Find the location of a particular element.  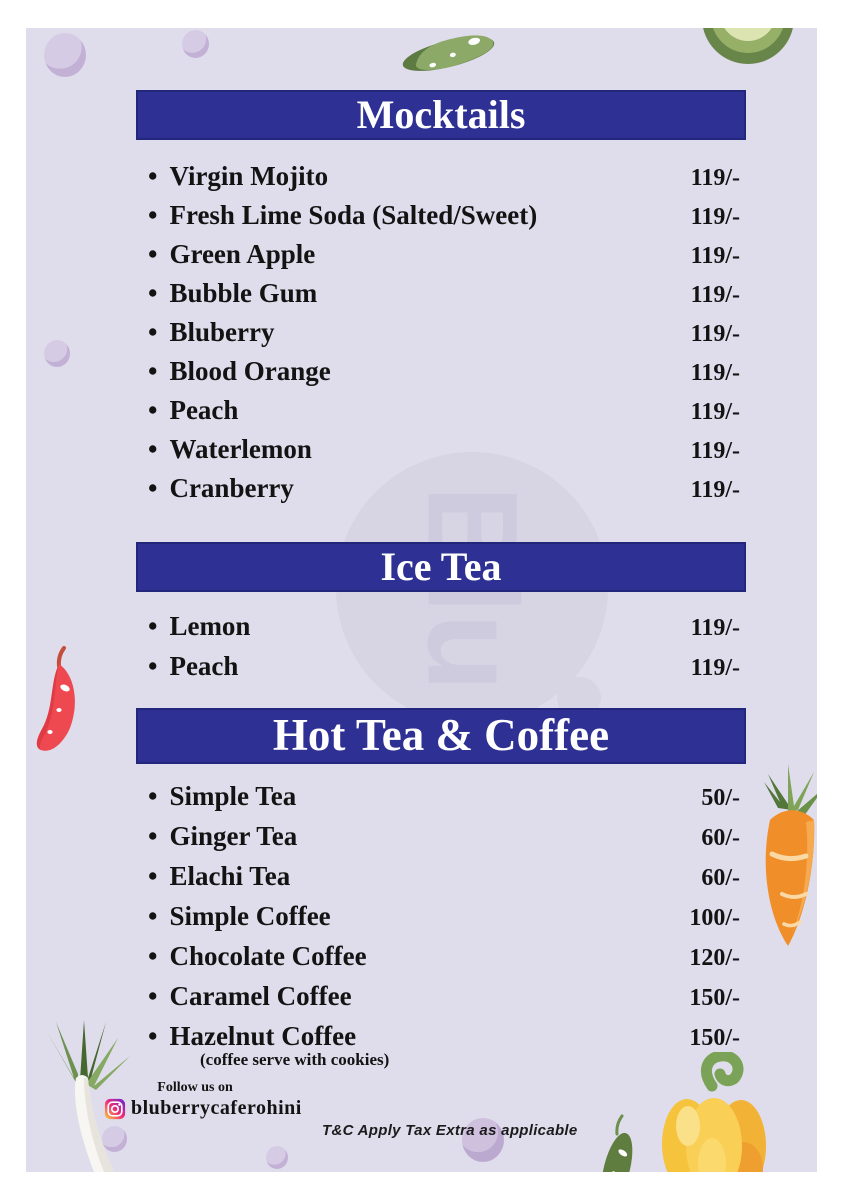

item-name: Bubble Gum is located at coordinates (243, 293).